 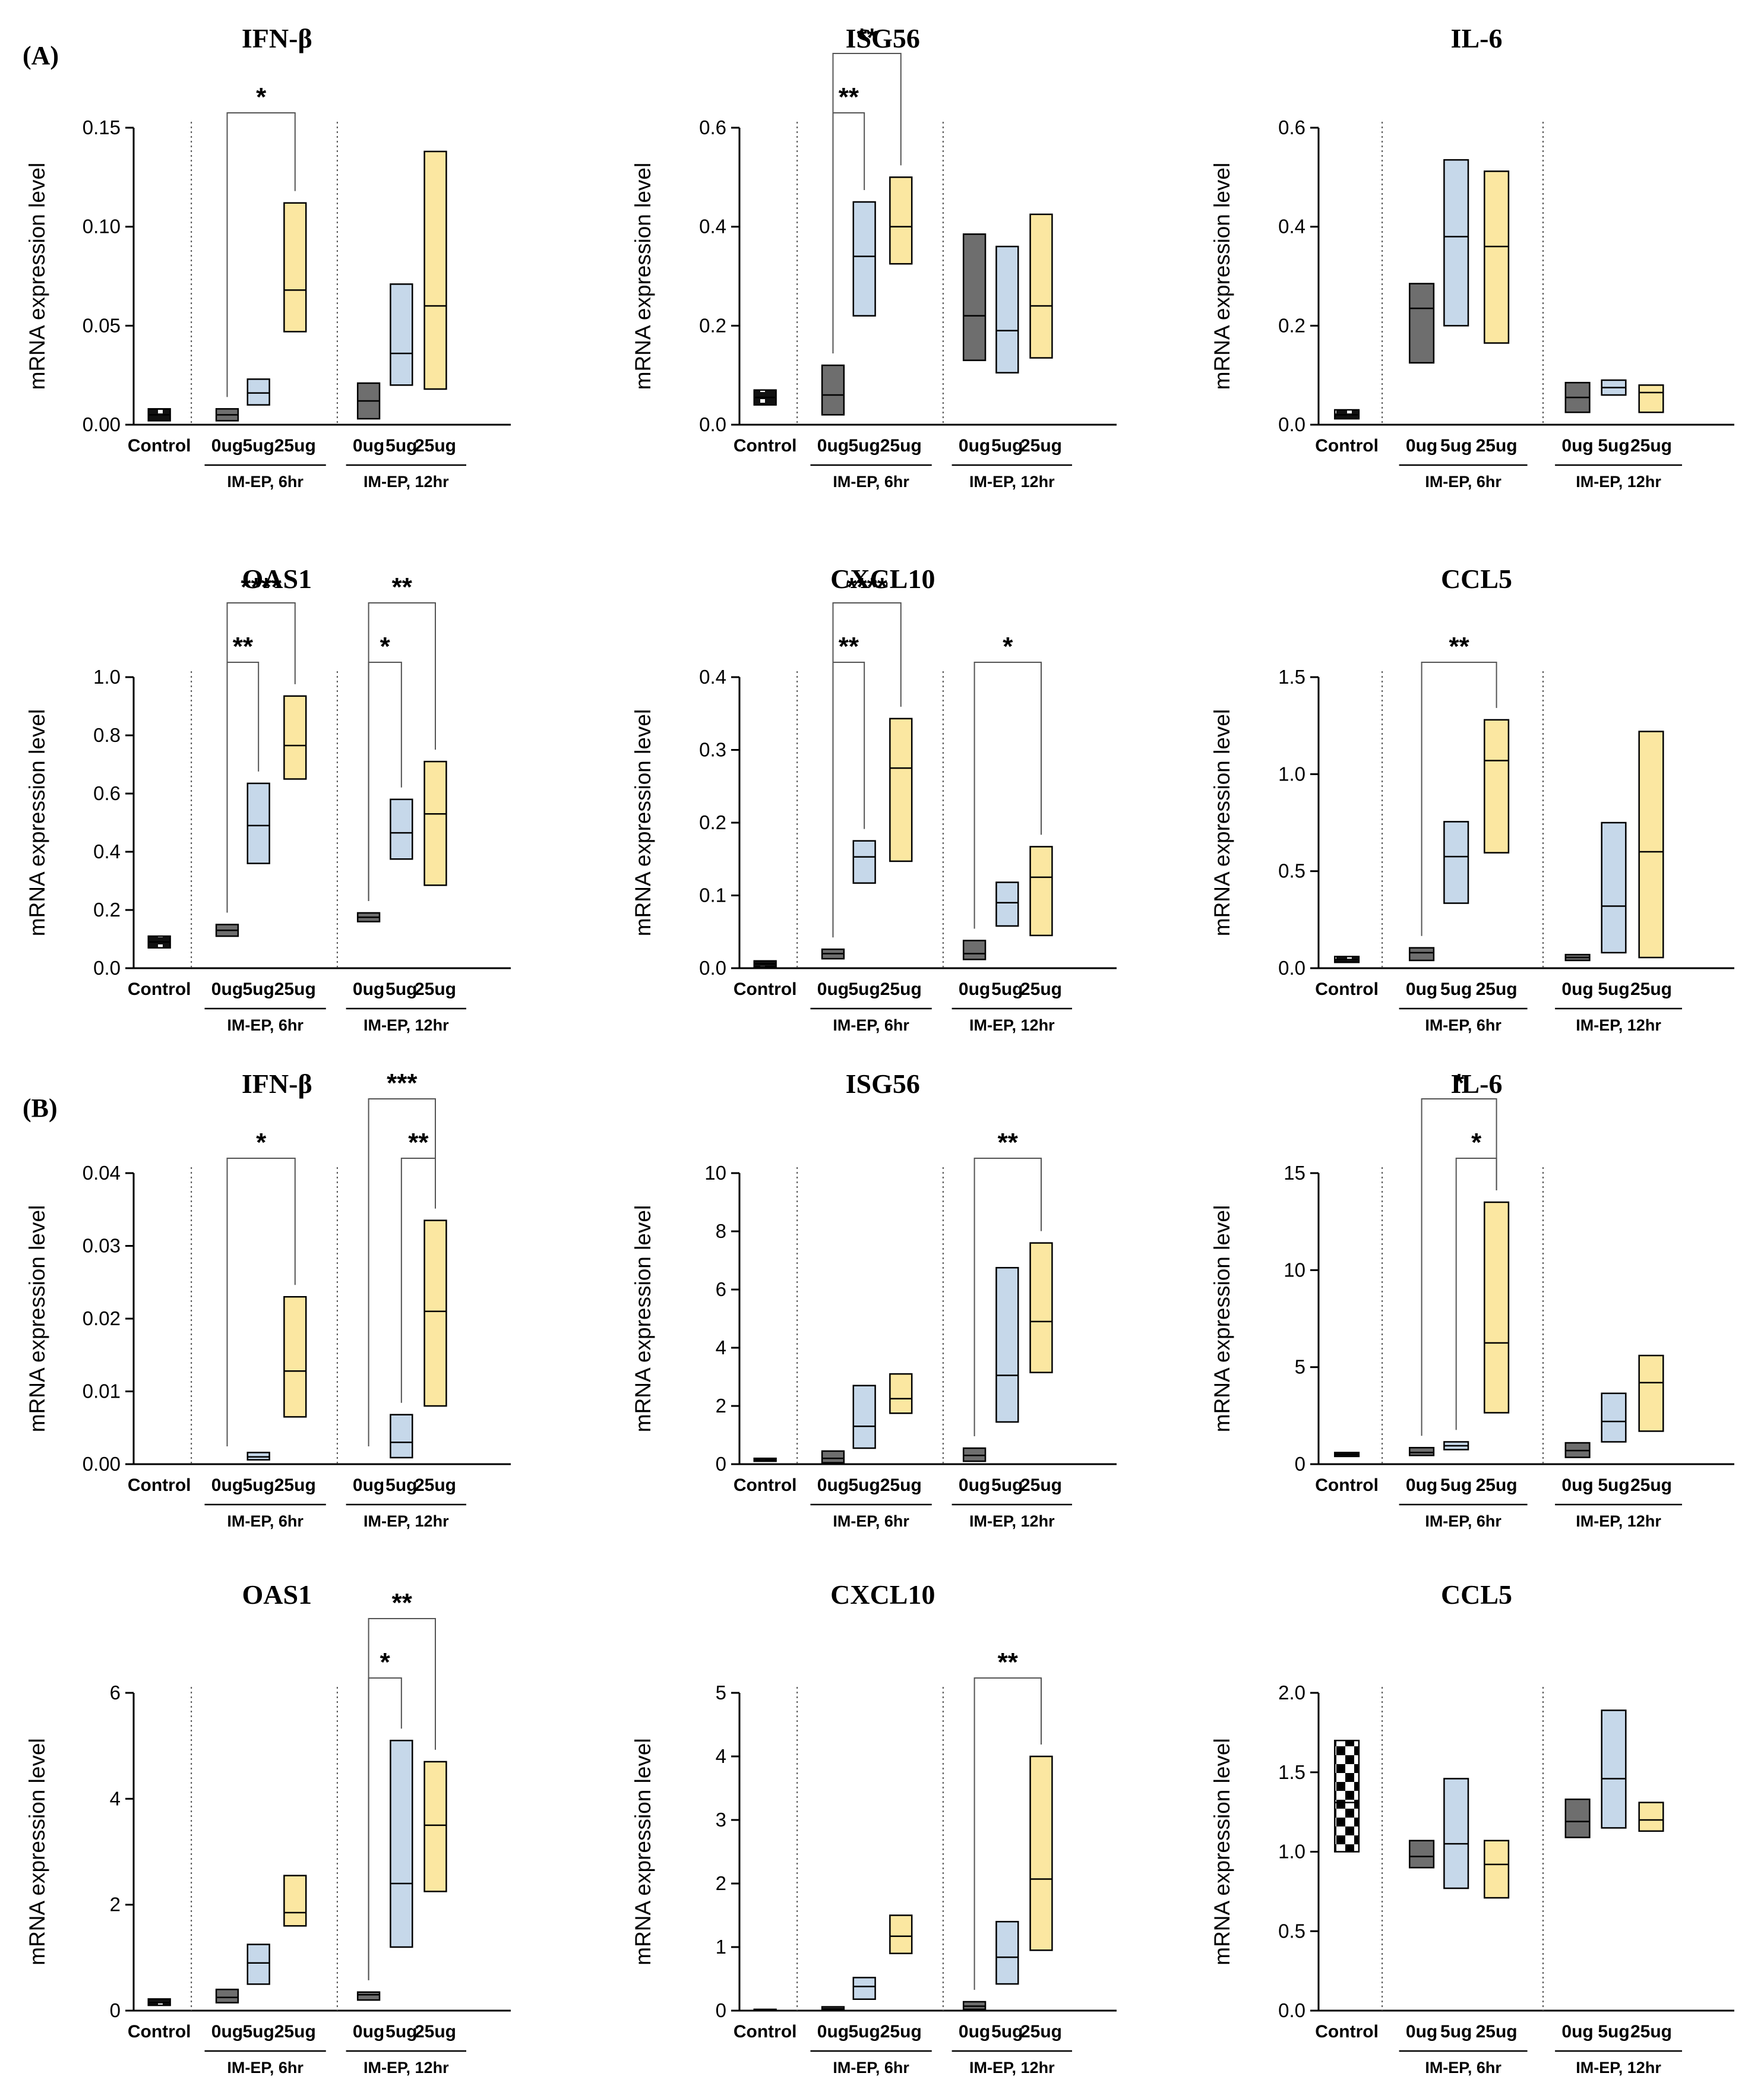 I want to click on y-tick-label: 0.3, so click(x=712, y=750).